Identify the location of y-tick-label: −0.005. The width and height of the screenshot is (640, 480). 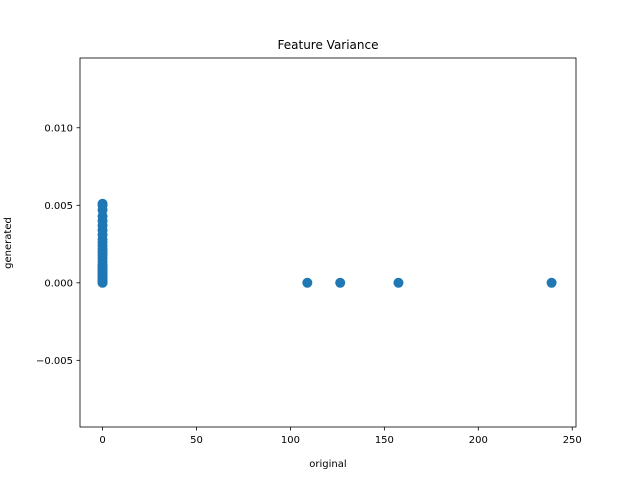
(54, 361).